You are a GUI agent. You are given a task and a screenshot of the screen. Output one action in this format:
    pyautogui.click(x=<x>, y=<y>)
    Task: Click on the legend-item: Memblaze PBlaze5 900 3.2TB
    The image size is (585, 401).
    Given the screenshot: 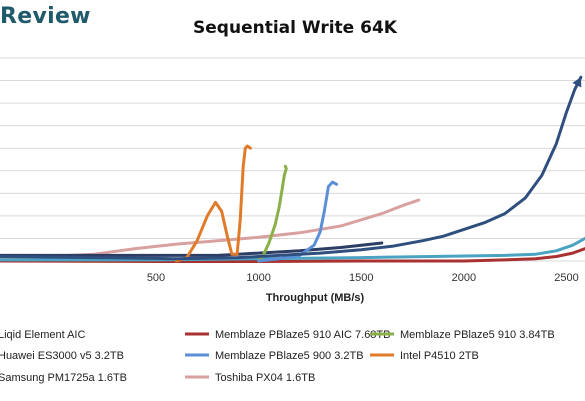 What is the action you would take?
    pyautogui.click(x=274, y=356)
    